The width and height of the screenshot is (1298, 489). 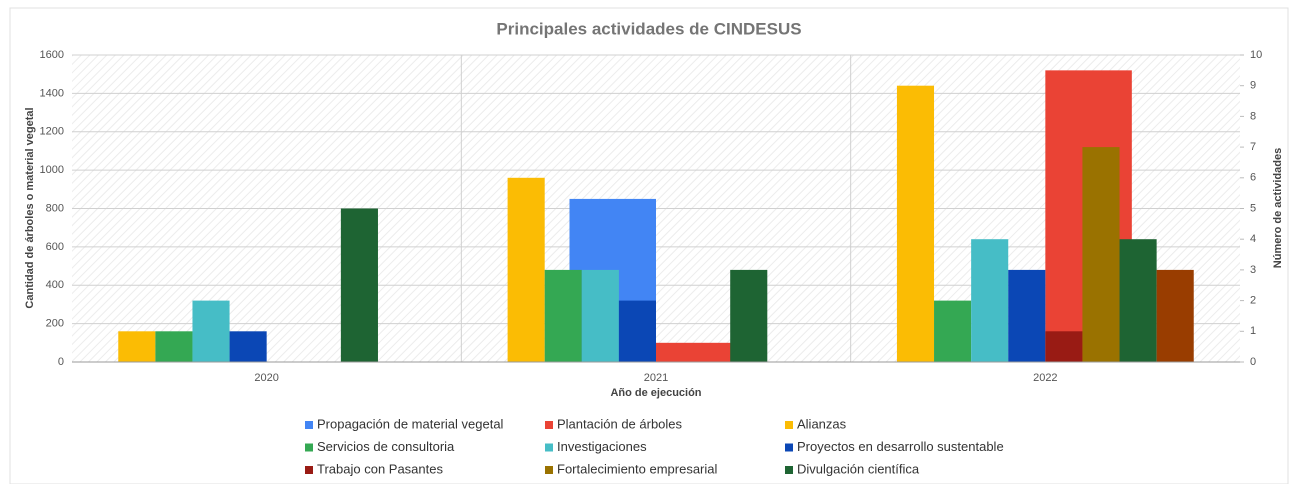 I want to click on y2-tick-label: 7, so click(x=1253, y=147).